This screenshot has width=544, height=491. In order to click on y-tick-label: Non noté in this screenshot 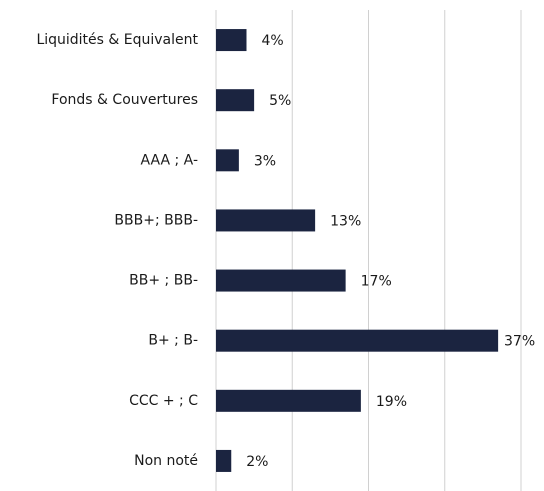, I will do `click(166, 461)`.